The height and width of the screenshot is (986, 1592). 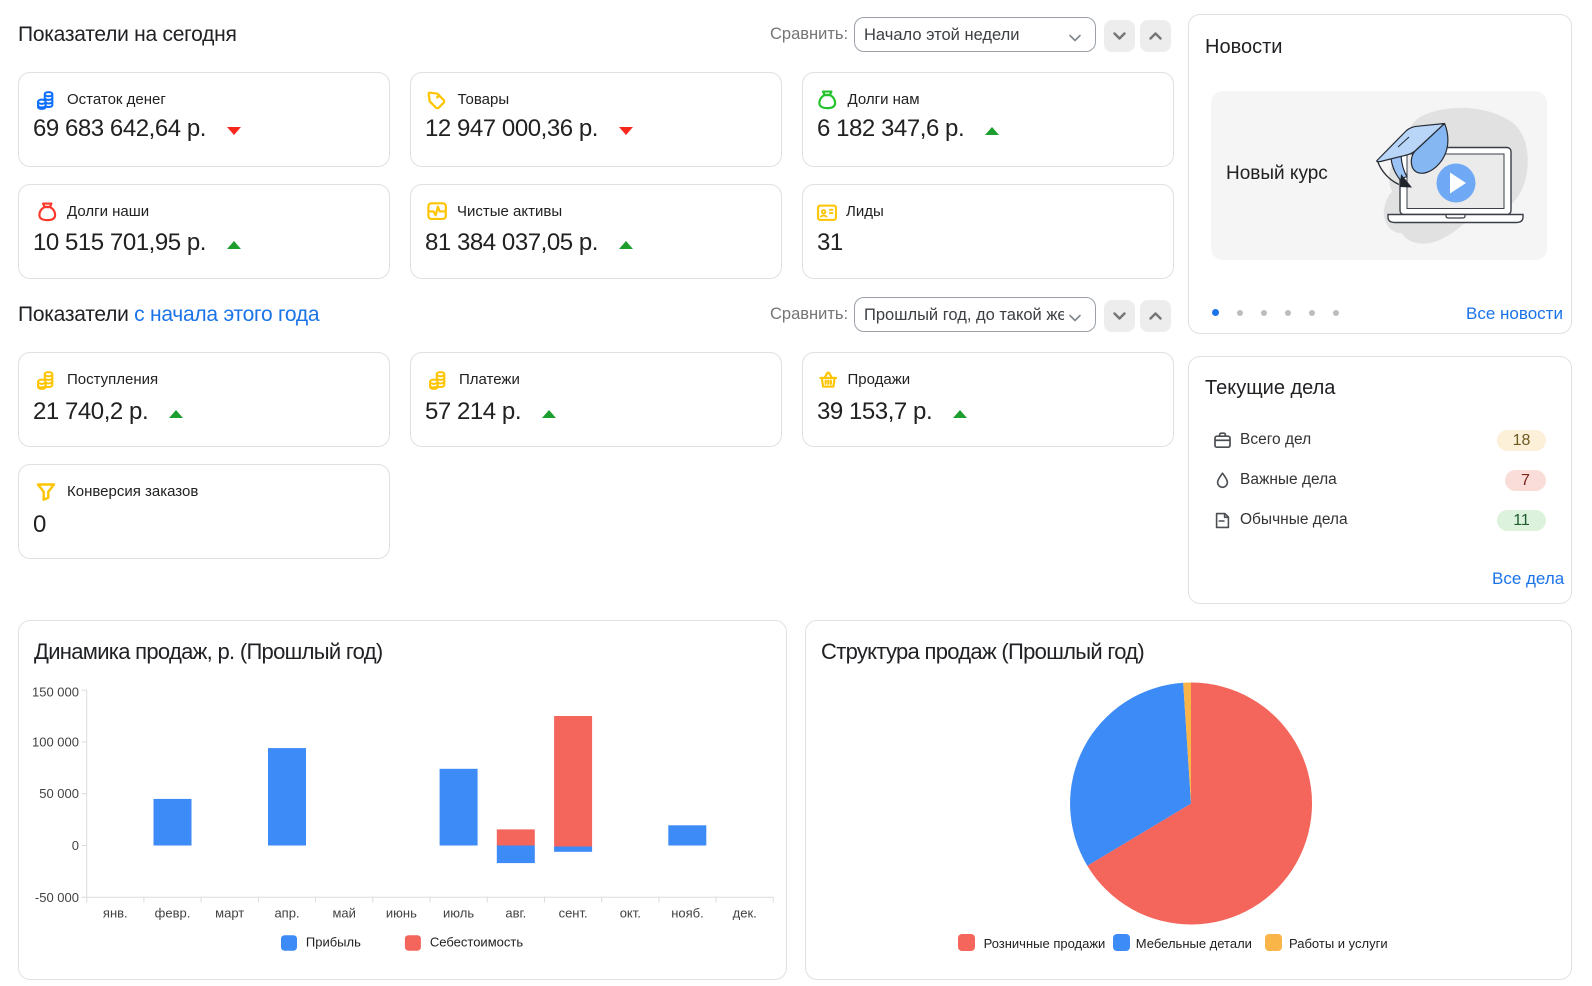 What do you see at coordinates (1338, 943) in the screenshot?
I see `svg-text: Работы и услуги` at bounding box center [1338, 943].